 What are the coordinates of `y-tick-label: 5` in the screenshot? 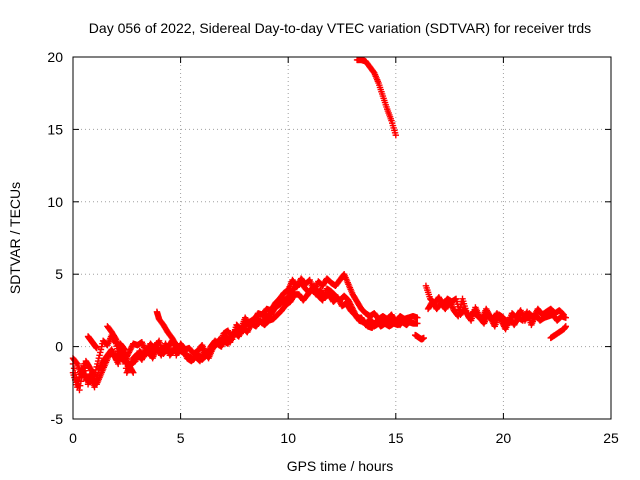 It's located at (59, 274).